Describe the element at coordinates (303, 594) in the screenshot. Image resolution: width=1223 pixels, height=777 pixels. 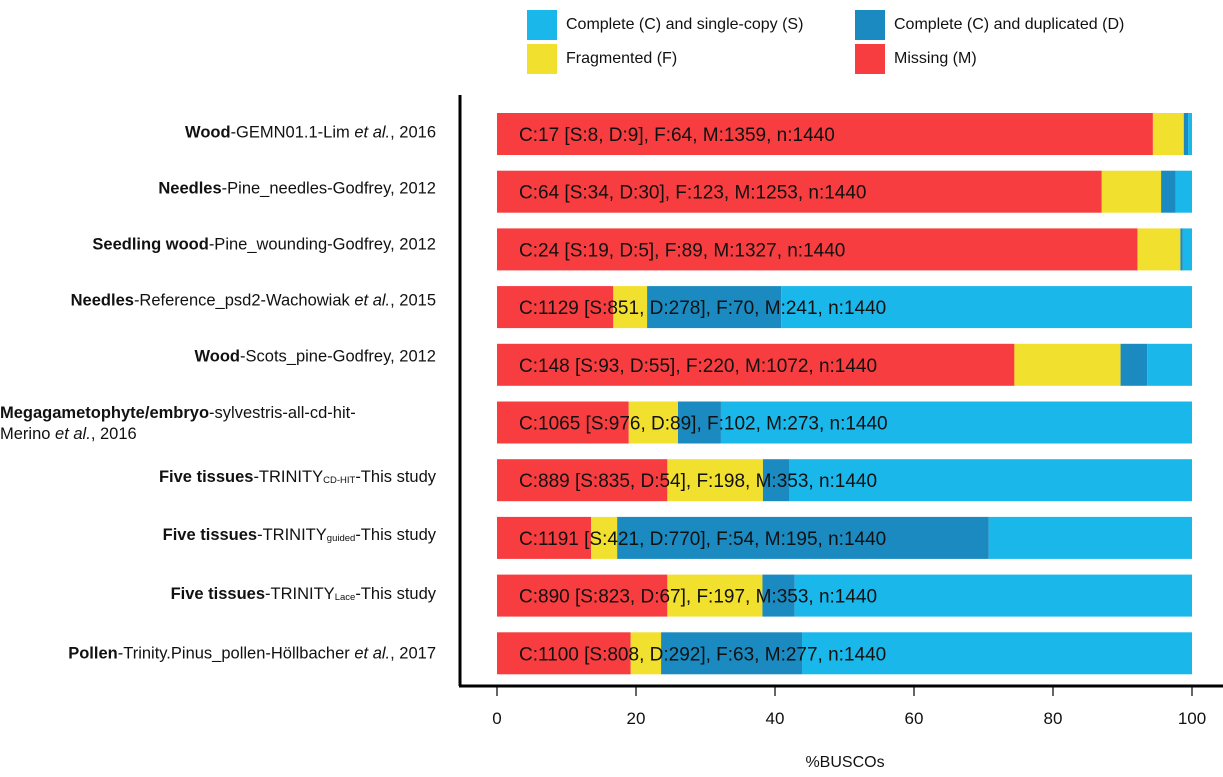
I see `y-label-row-9: Five tissues-TRINITYLace-This study` at that location.